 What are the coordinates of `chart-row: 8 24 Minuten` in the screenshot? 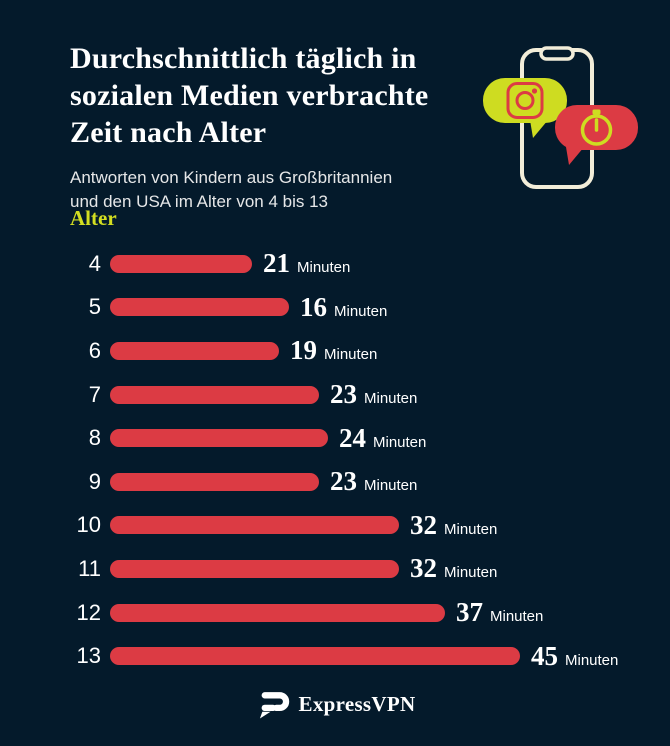 It's located at (367, 438).